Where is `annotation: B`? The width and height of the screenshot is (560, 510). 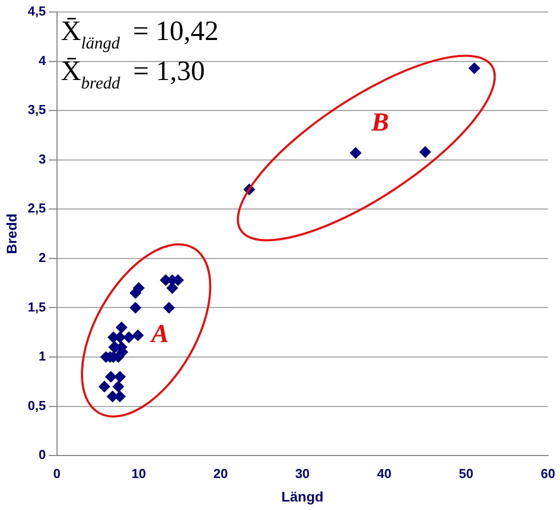 annotation: B is located at coordinates (379, 121).